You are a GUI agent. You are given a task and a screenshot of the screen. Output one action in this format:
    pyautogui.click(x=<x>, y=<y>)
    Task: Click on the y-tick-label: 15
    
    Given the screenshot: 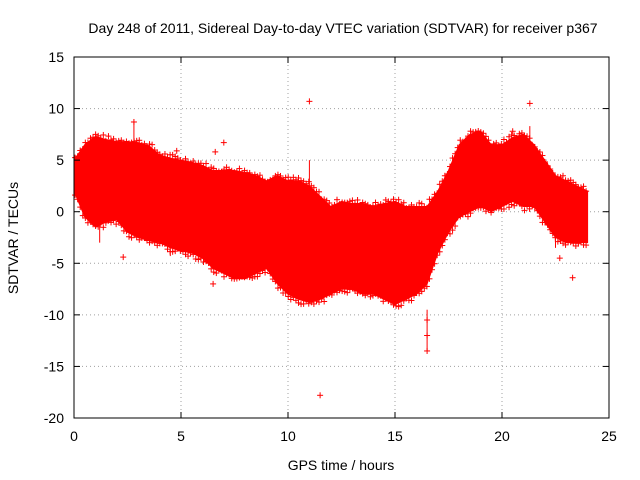 What is the action you would take?
    pyautogui.click(x=56, y=57)
    